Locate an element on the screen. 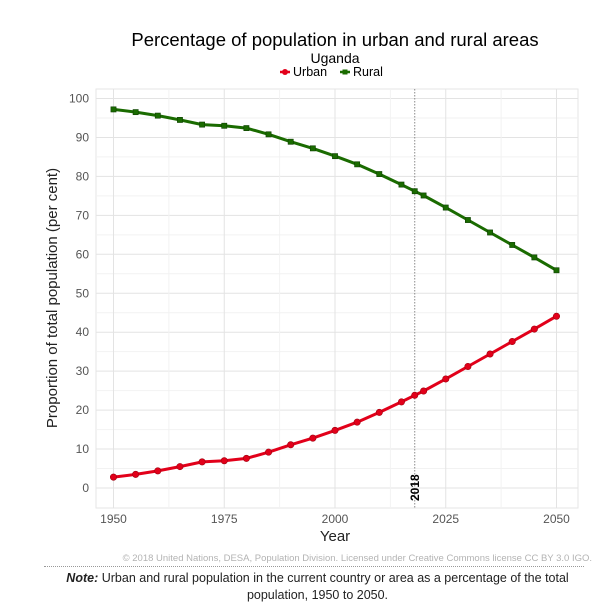 Image resolution: width=612 pixels, height=608 pixels. note-label: Note: is located at coordinates (82, 578).